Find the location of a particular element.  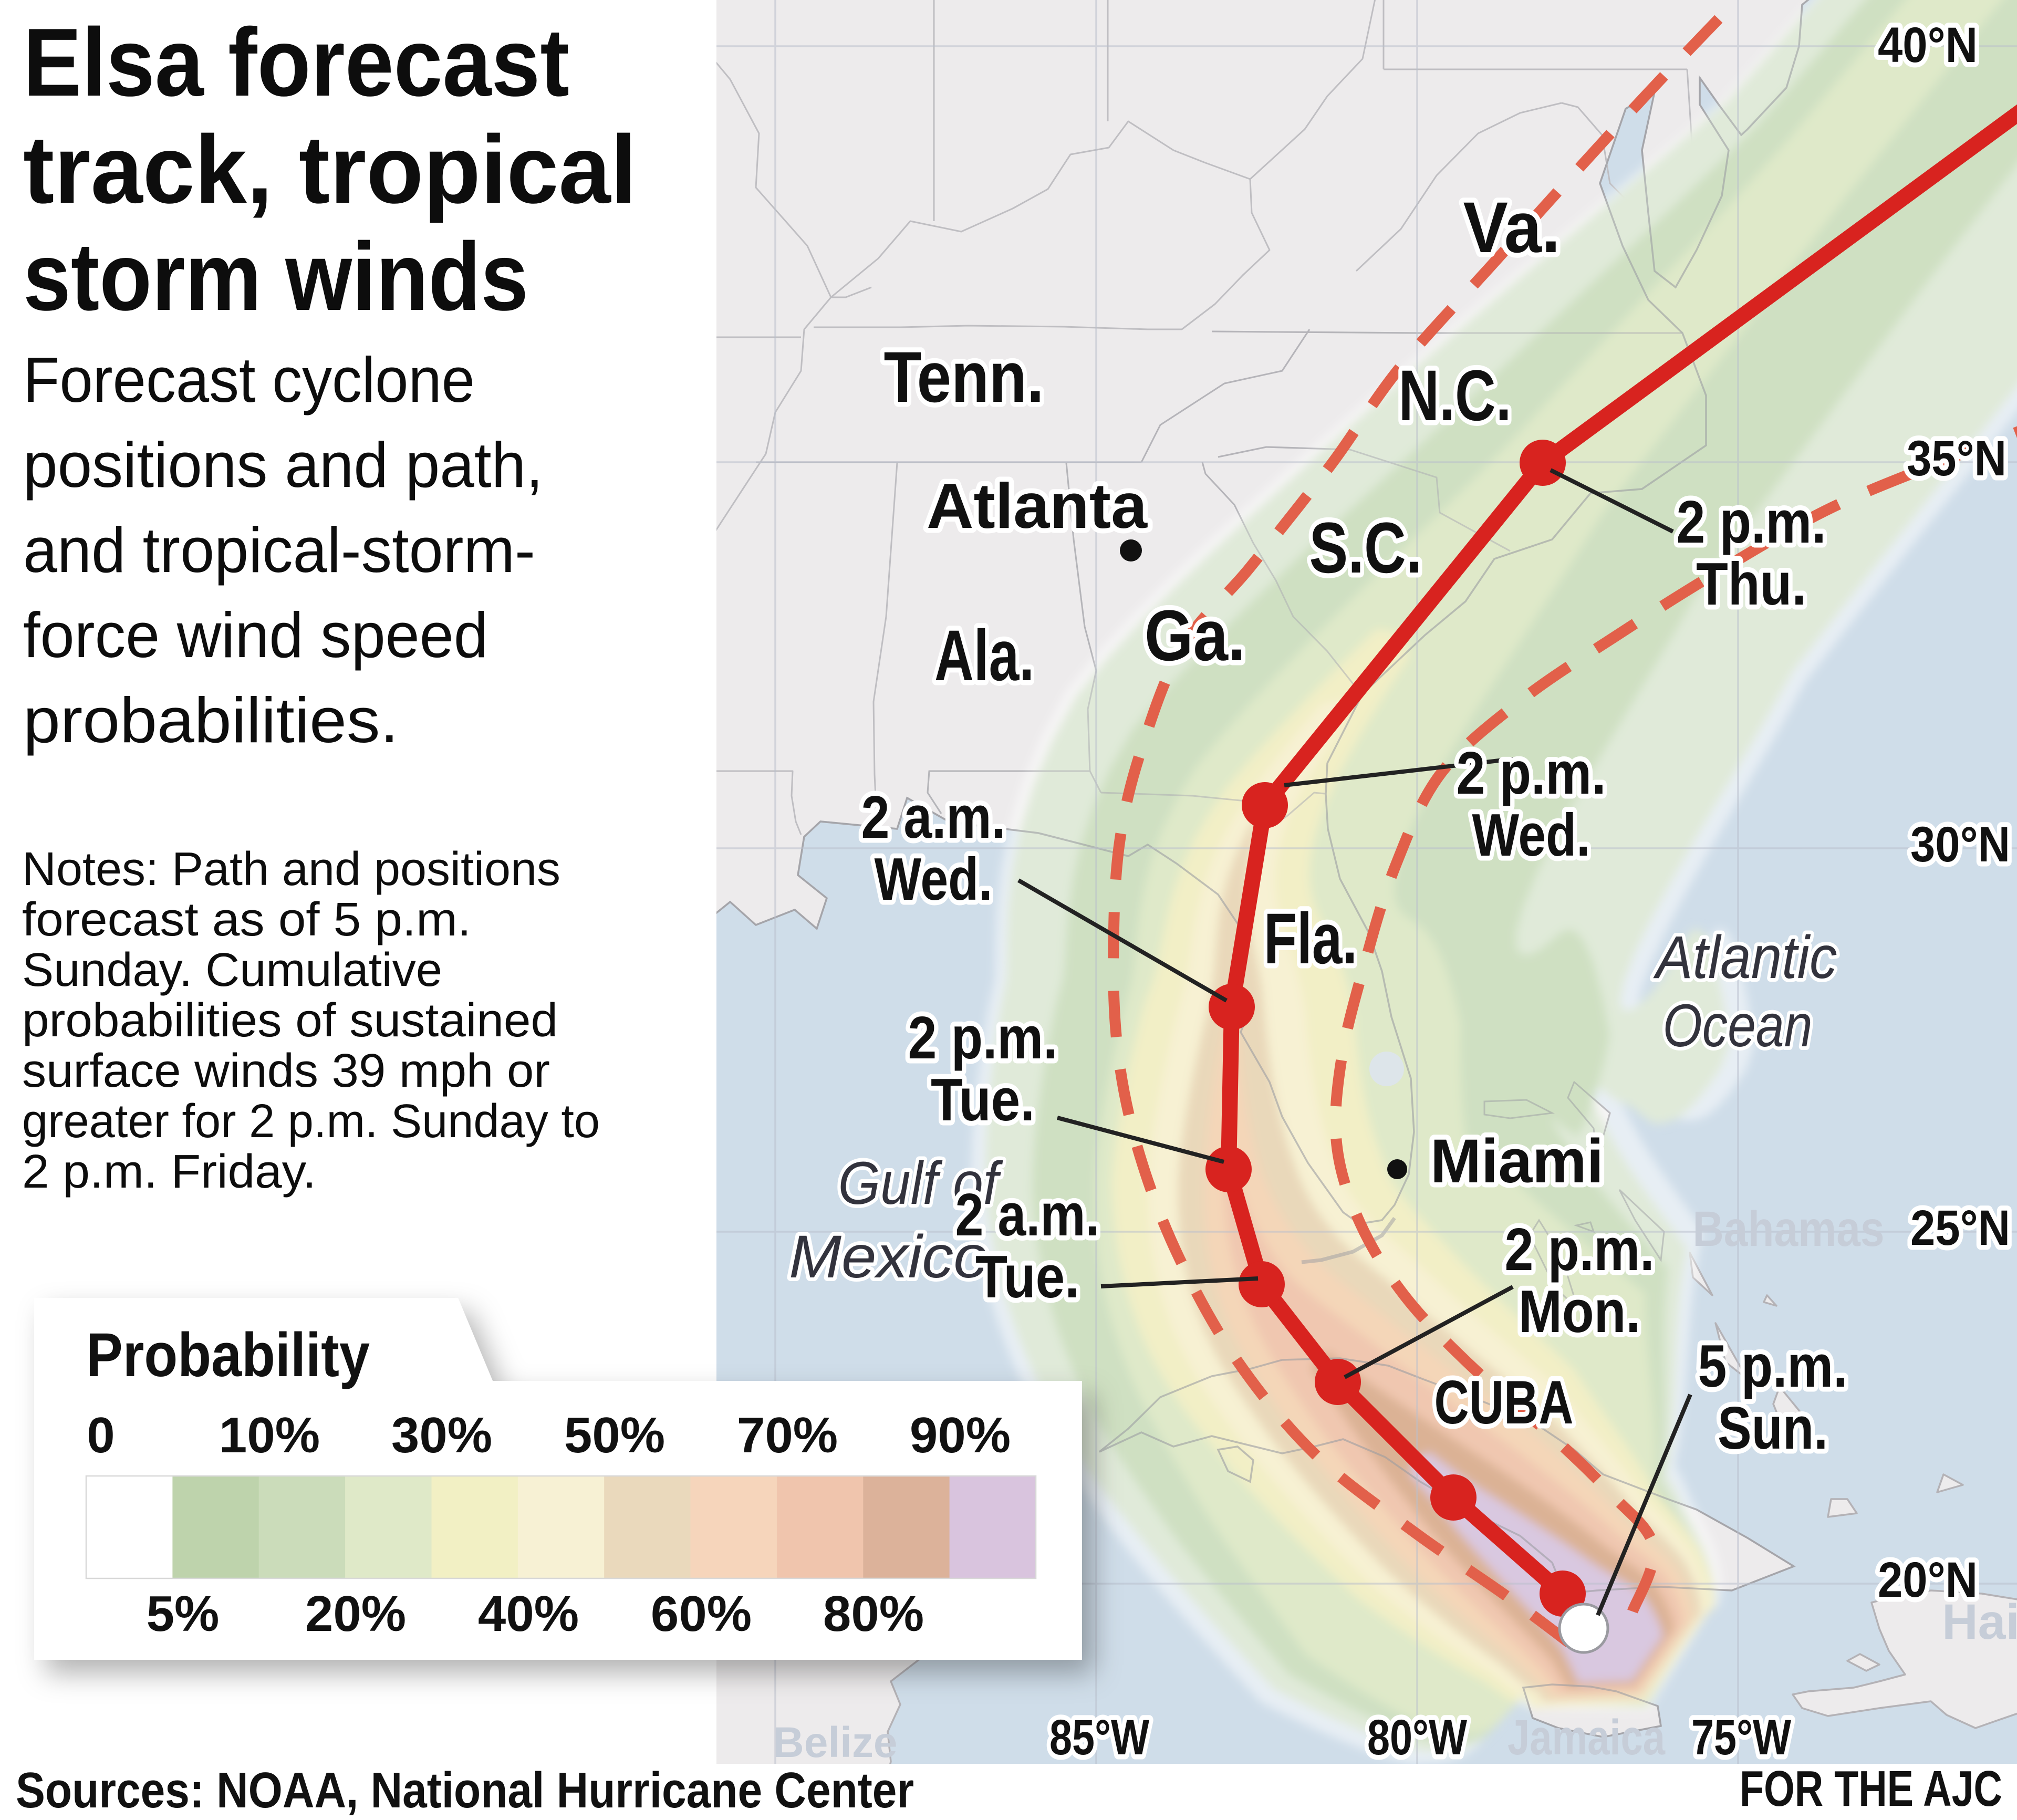

svg-text: Miami is located at coordinates (1517, 1161).